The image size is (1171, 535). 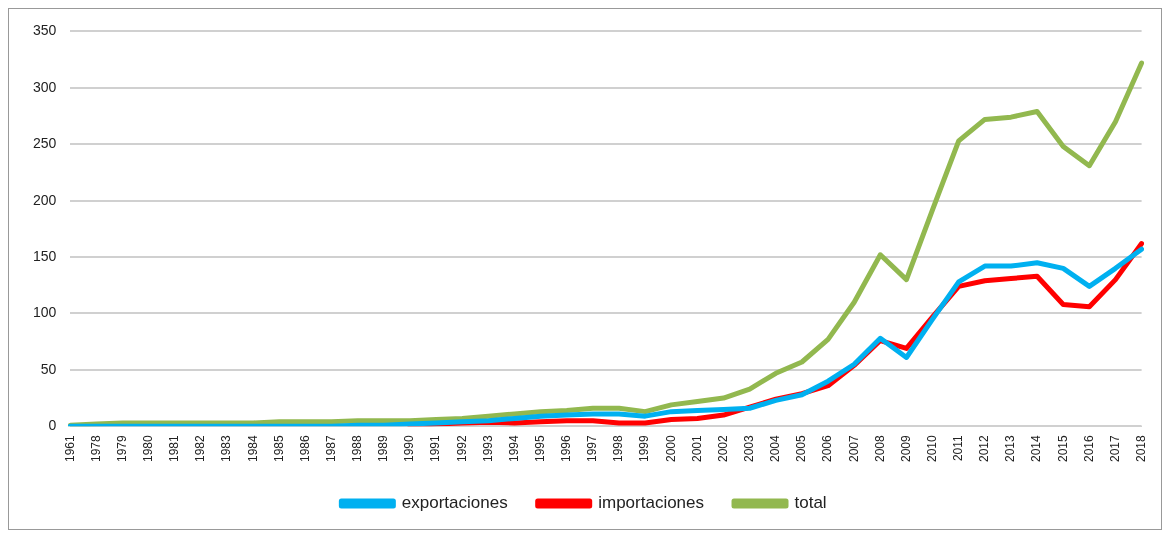 I want to click on x-tick-label: 1992, so click(x=461, y=448).